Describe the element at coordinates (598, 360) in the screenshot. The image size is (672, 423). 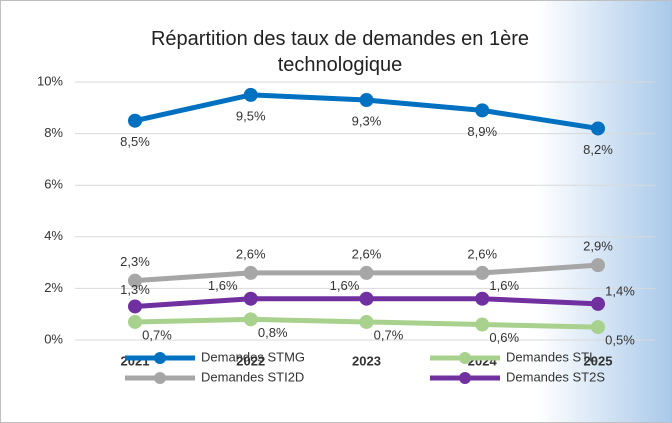
I see `x-tick-label: 2025` at that location.